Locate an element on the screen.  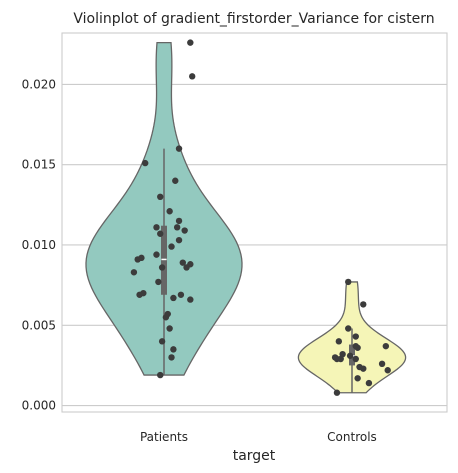
y-tick-label: 0.010 is located at coordinates (39, 245).